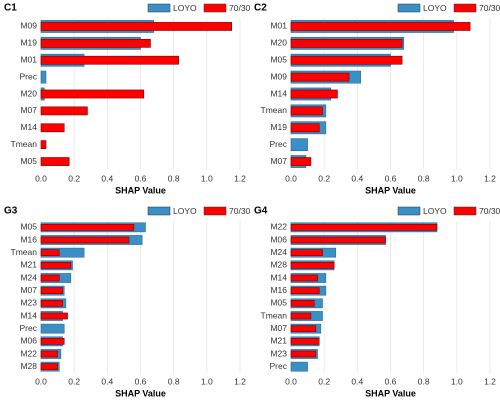 The height and width of the screenshot is (403, 500). What do you see at coordinates (28, 265) in the screenshot?
I see `y-tick-label: M21` at bounding box center [28, 265].